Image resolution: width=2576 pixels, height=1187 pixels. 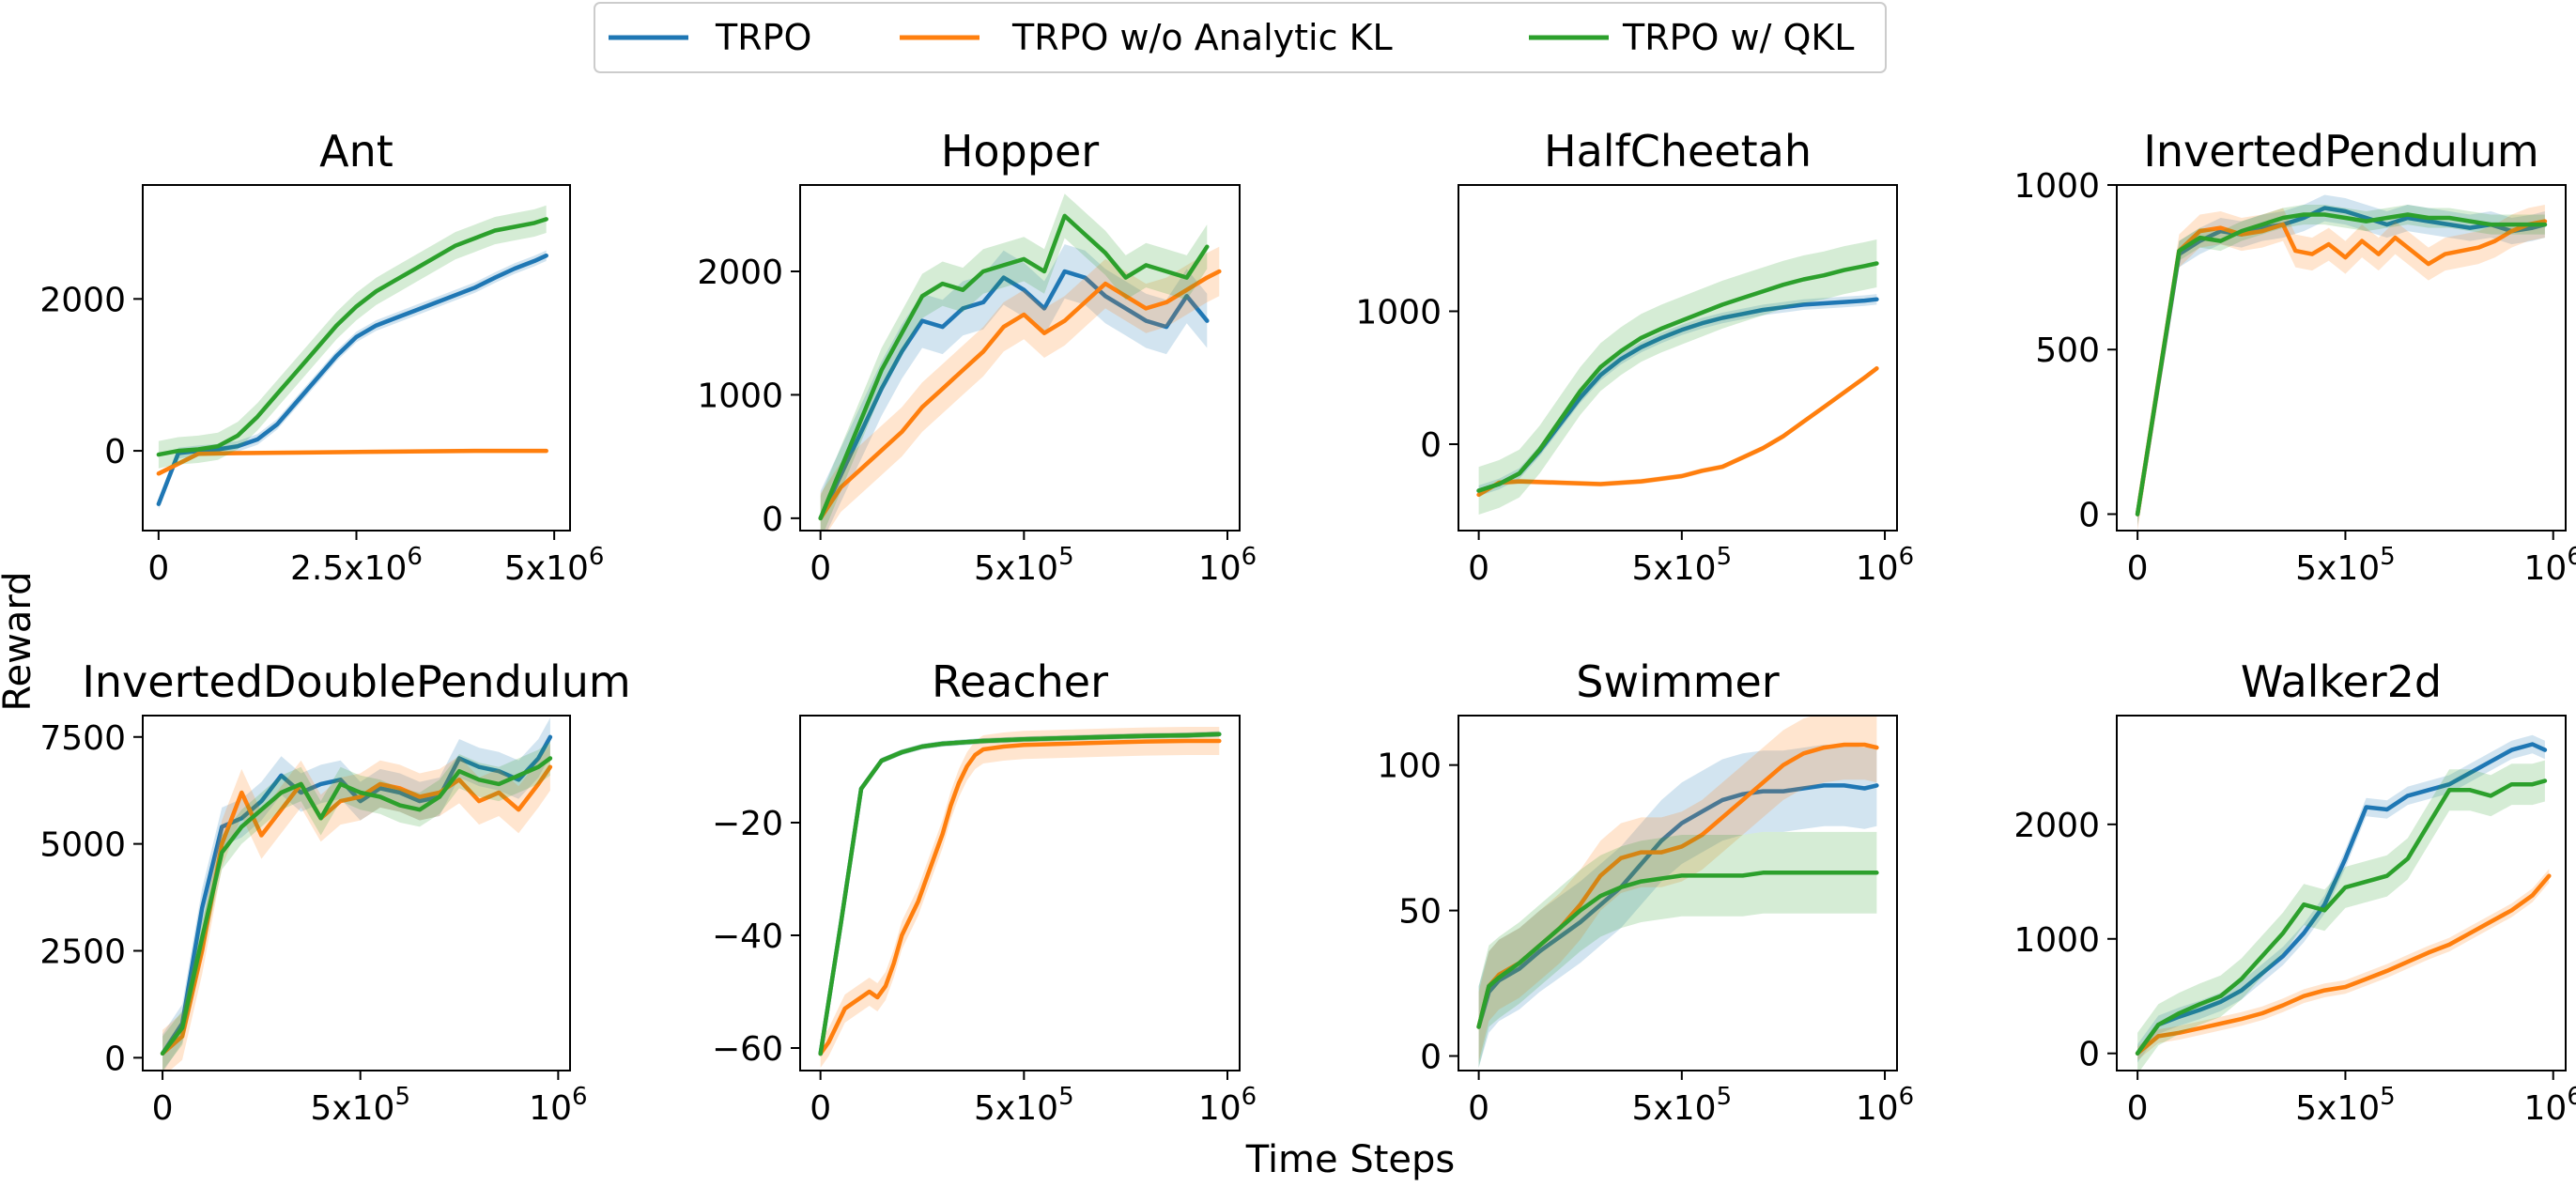 I want to click on panel-title: Ant, so click(x=356, y=151).